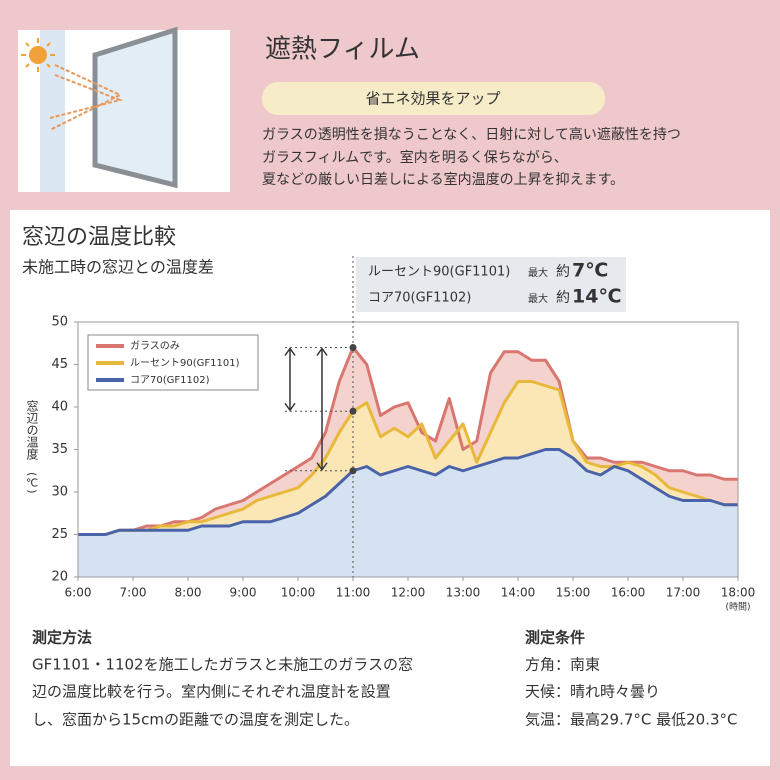 The image size is (780, 780). What do you see at coordinates (491, 284) in the screenshot?
I see `annotation-box` at bounding box center [491, 284].